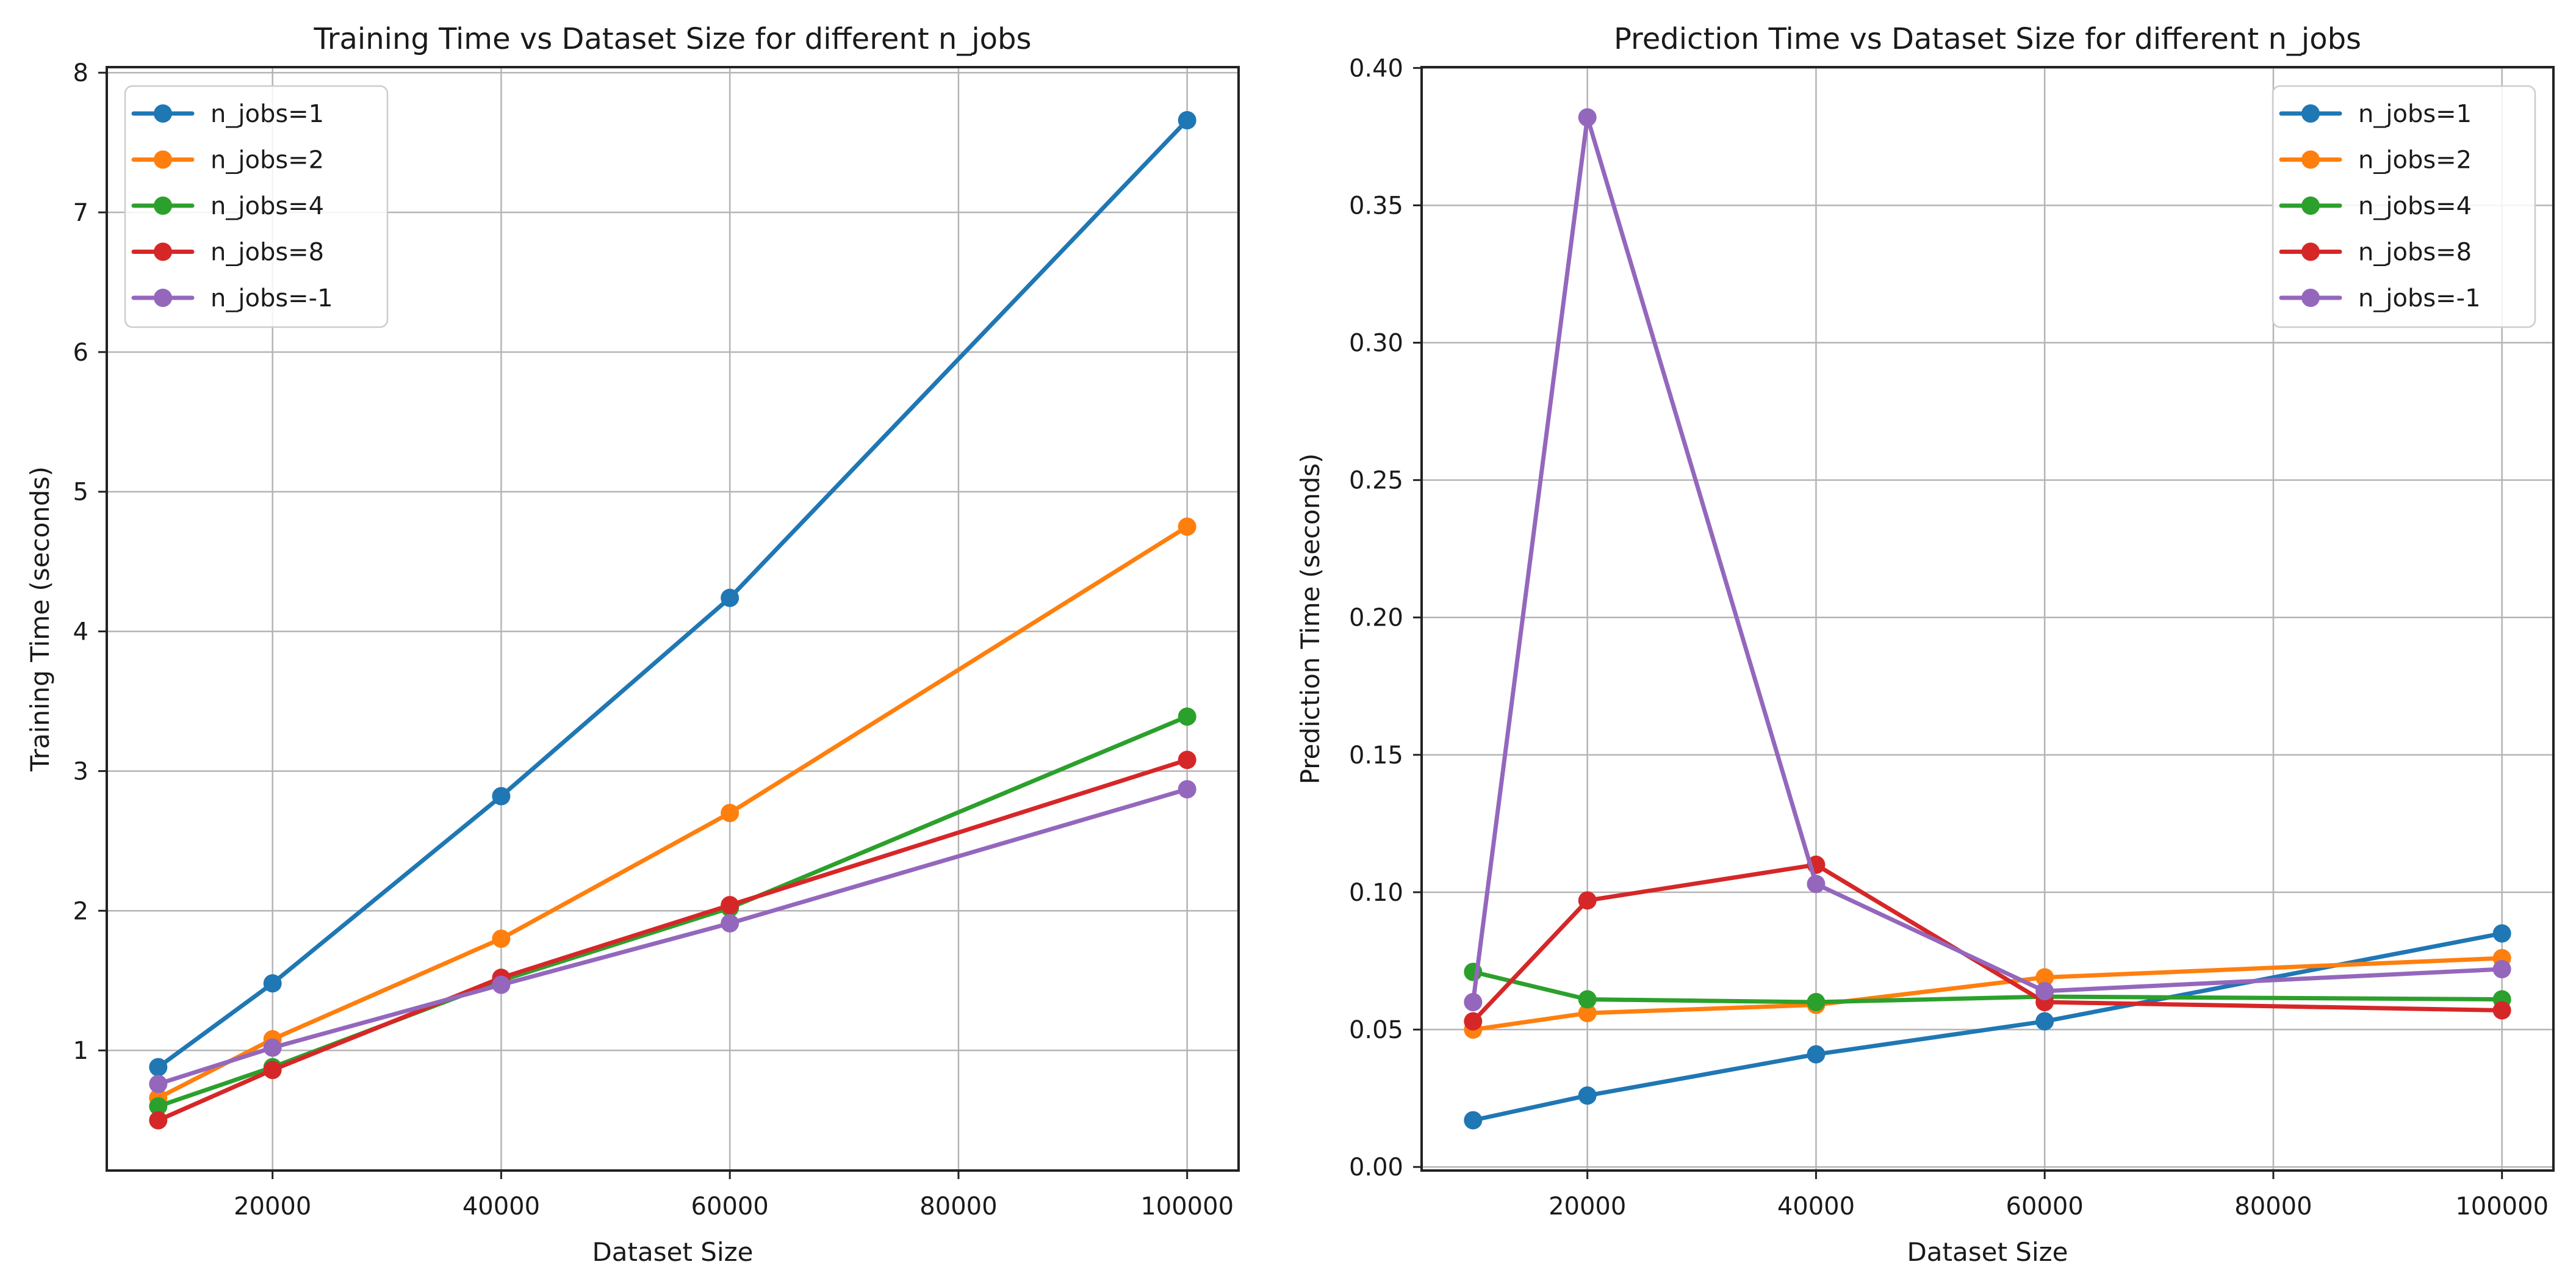 The height and width of the screenshot is (1281, 2576). Describe the element at coordinates (2310, 298) in the screenshot. I see `prediction-time-chart-legend-marker-n_jobs=-1` at that location.